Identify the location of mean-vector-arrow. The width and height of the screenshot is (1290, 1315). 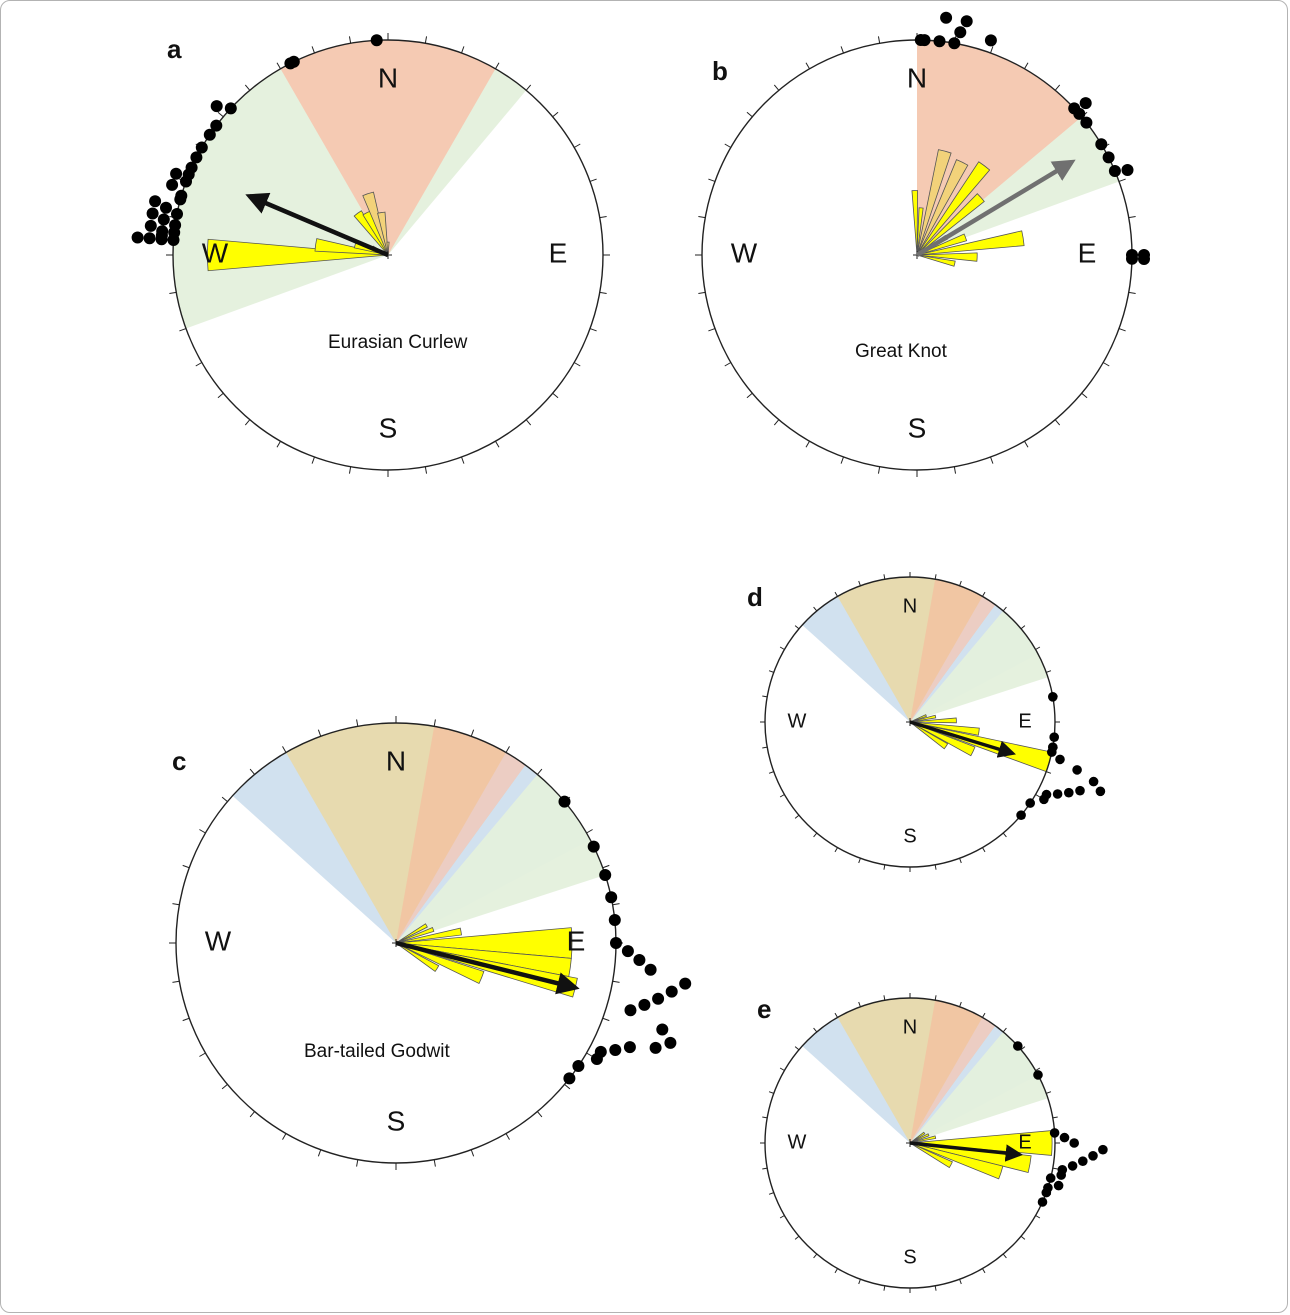
(966, 1151).